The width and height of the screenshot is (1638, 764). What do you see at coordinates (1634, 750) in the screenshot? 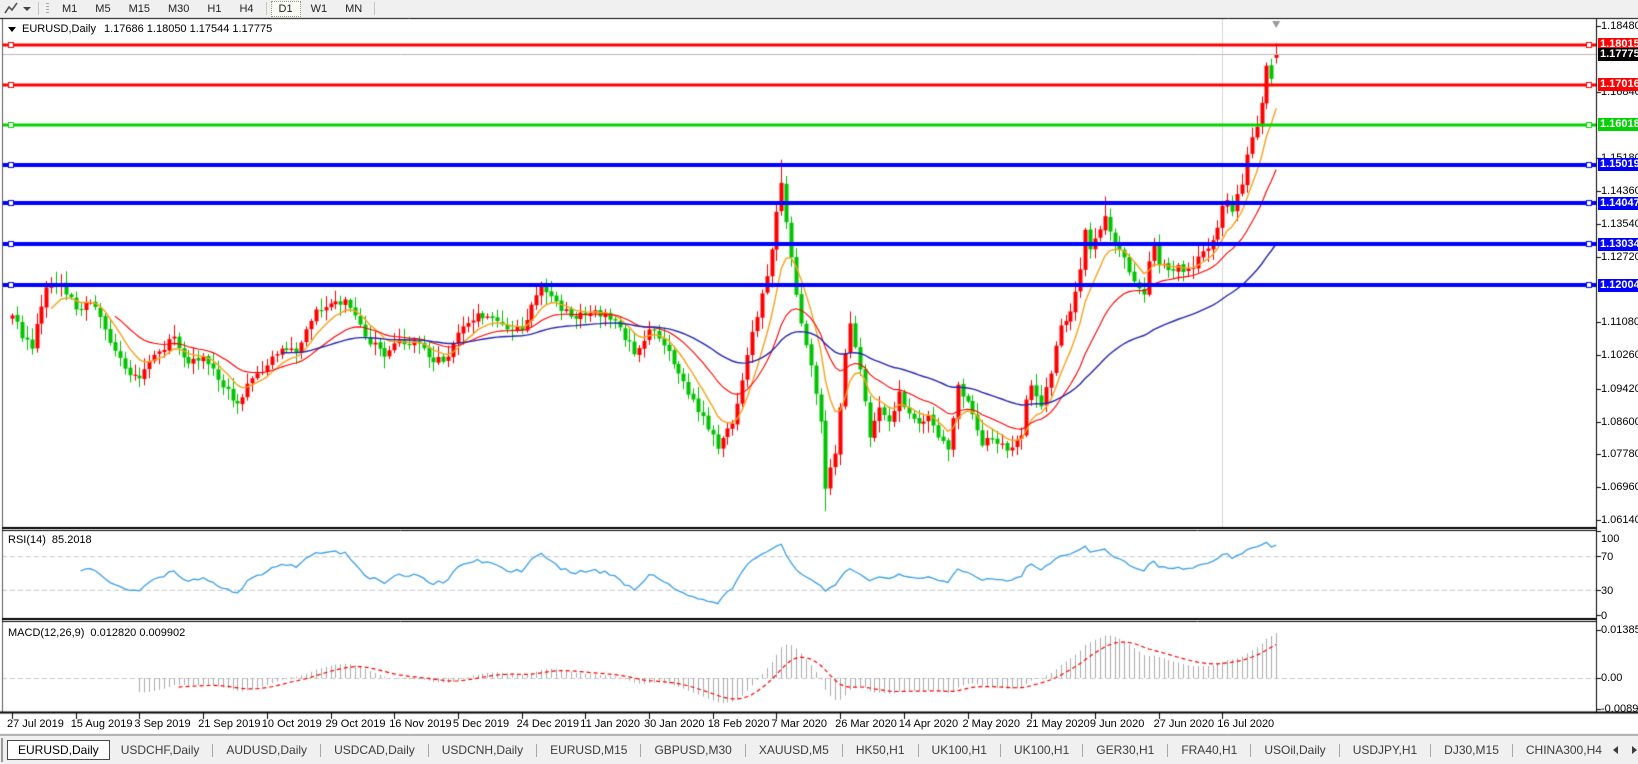
I see `tabs-scroll-right-icon` at bounding box center [1634, 750].